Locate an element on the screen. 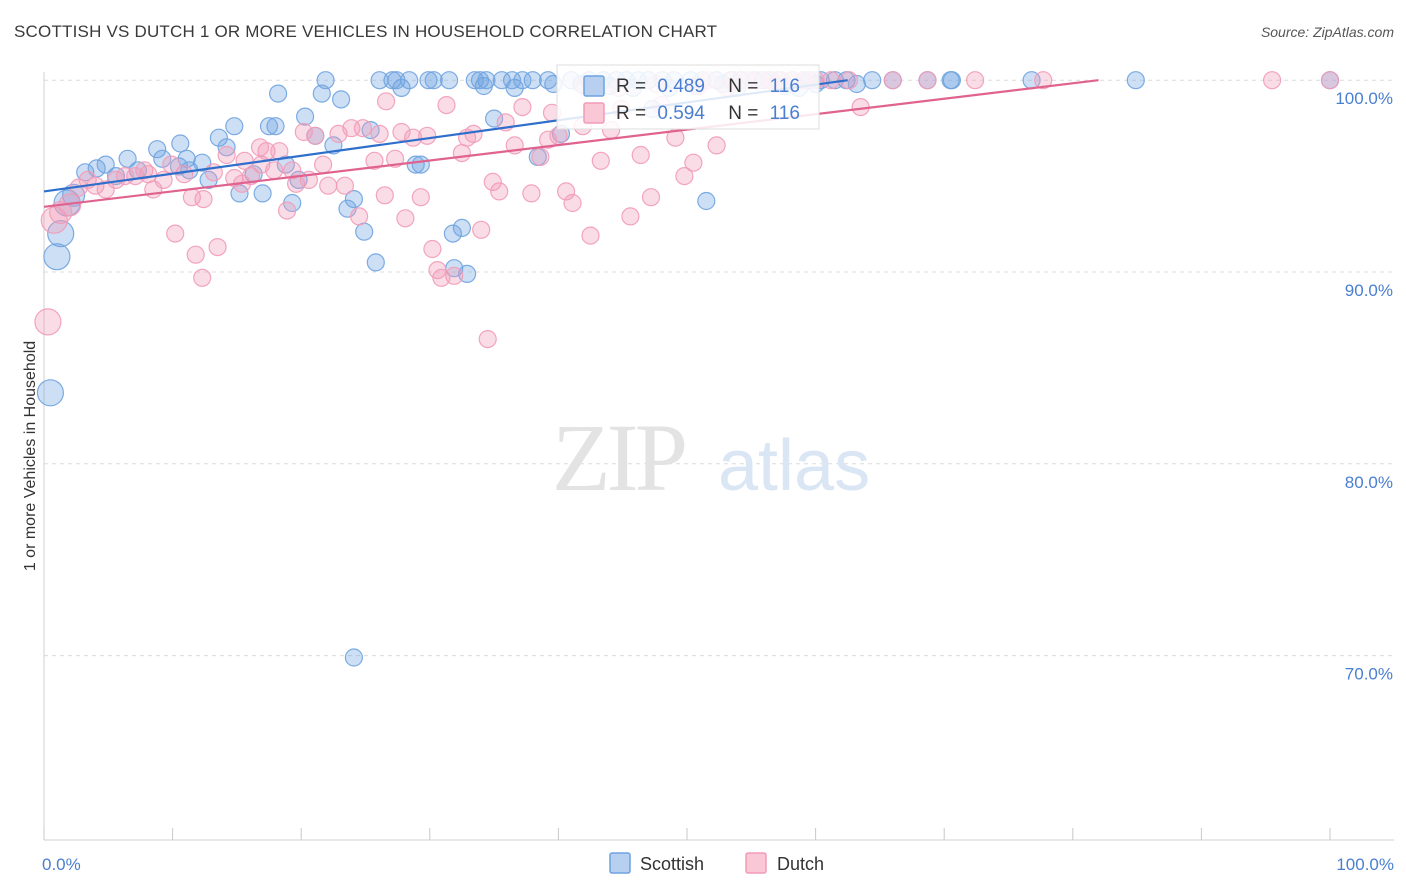  bottom-legend-swatch-scottish is located at coordinates (620, 863).